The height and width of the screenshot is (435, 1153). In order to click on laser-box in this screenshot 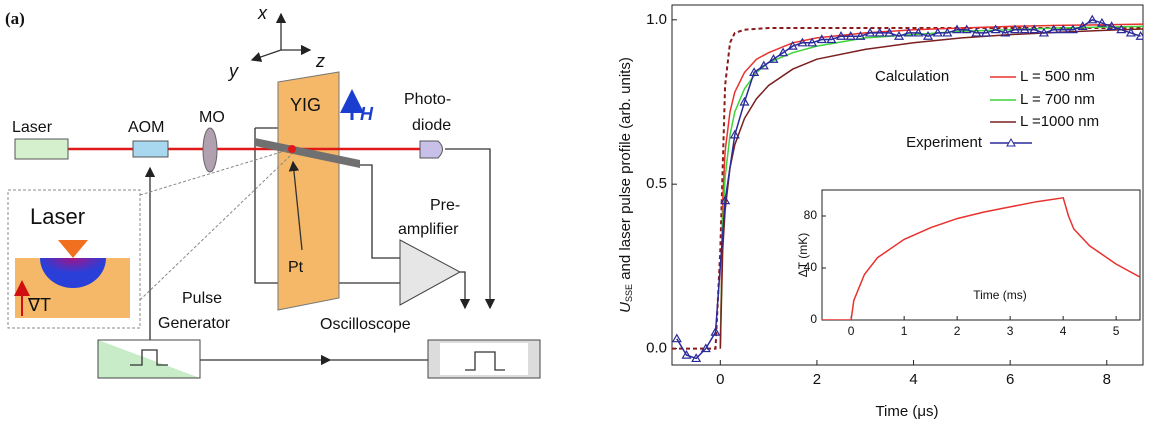, I will do `click(41, 149)`.